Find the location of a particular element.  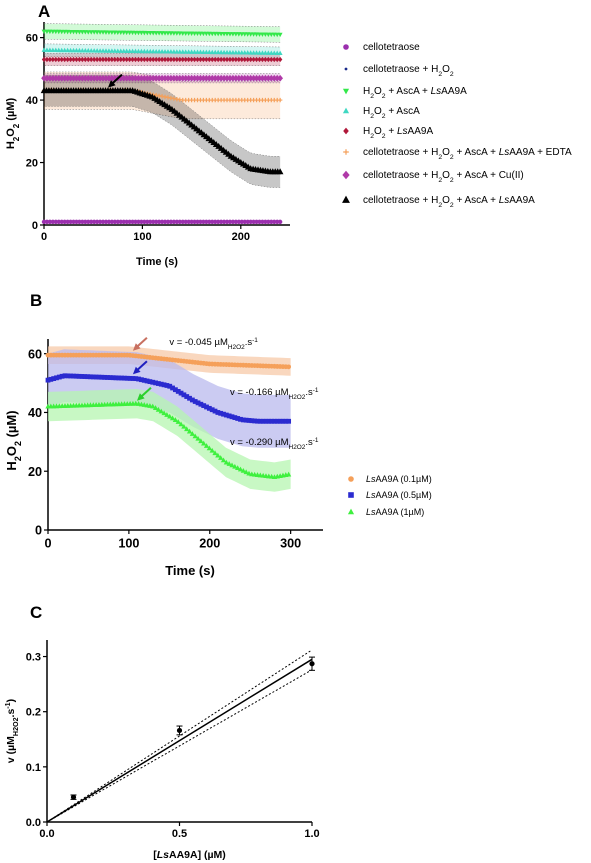

legend-label-part: + AscA + is located at coordinates (476, 152).